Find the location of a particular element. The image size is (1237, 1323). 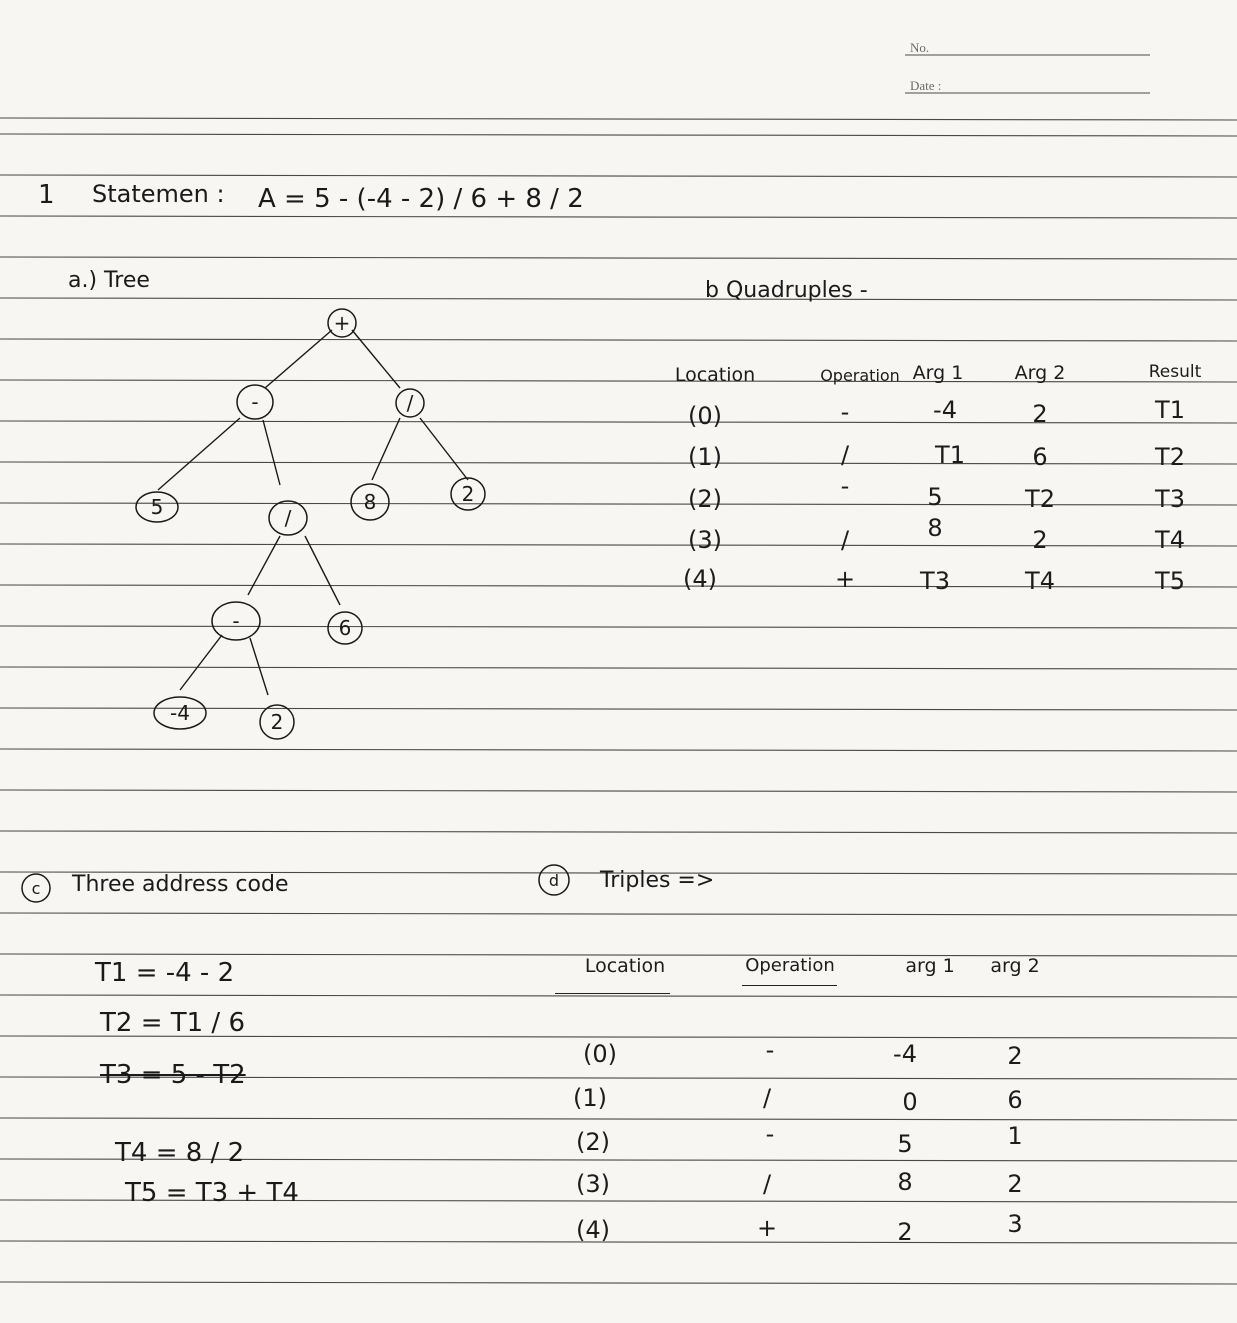

tree-node-minus-2: - is located at coordinates (235, 621).